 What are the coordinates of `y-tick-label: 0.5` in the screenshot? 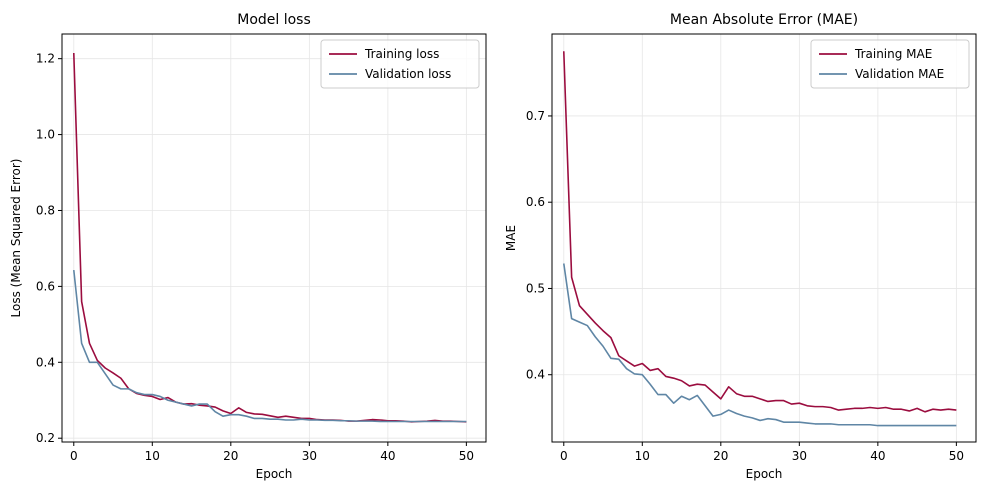 It's located at (535, 288).